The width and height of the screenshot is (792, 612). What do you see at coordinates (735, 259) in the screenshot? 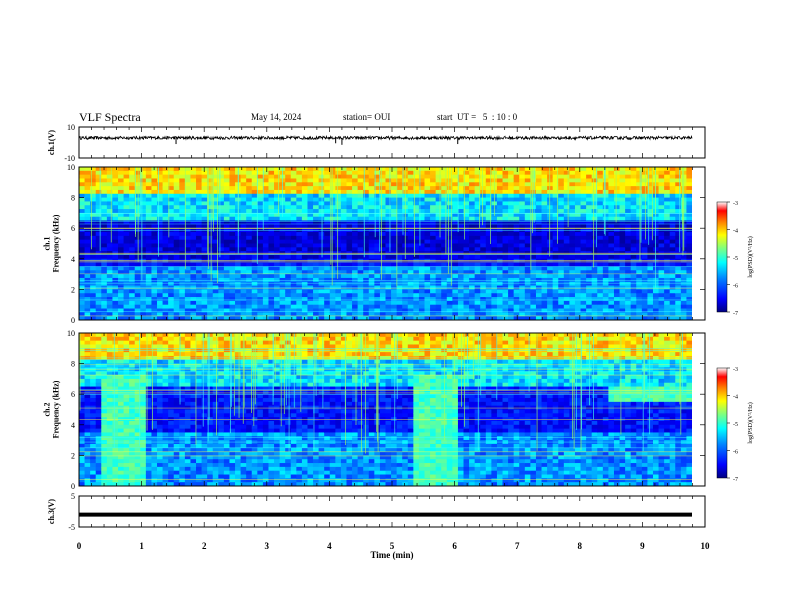
I see `ch1-spec-colorbar-tick-label: -5` at bounding box center [735, 259].